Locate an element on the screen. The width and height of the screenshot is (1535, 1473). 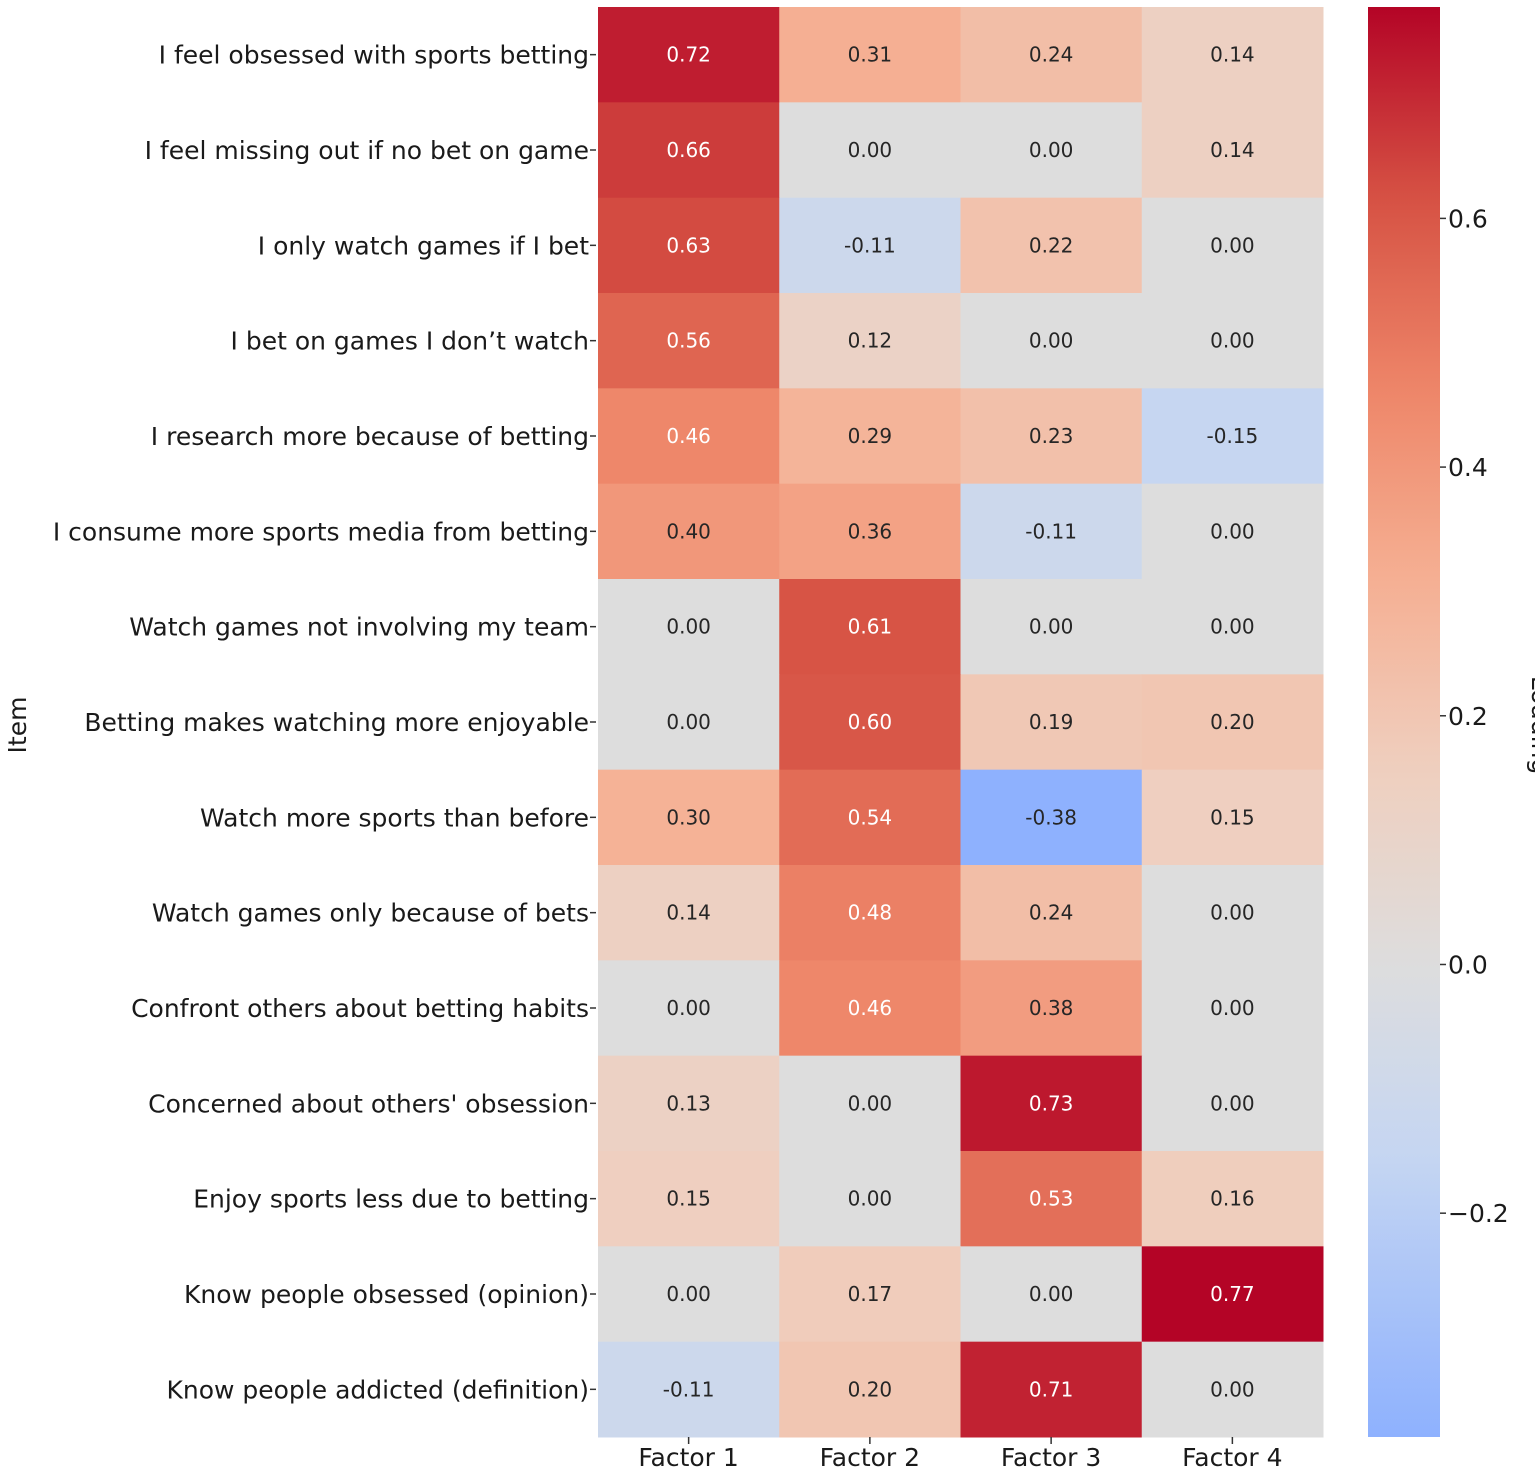
cell-value-label: 0.31 is located at coordinates (870, 55).